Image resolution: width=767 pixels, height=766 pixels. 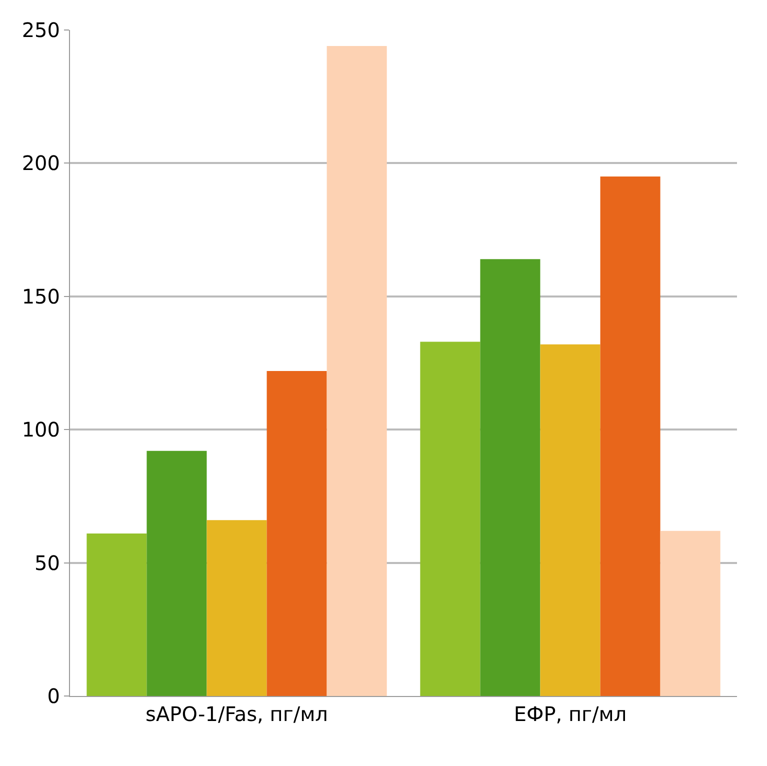 I want to click on y-tick-label: 0, so click(x=53, y=696).